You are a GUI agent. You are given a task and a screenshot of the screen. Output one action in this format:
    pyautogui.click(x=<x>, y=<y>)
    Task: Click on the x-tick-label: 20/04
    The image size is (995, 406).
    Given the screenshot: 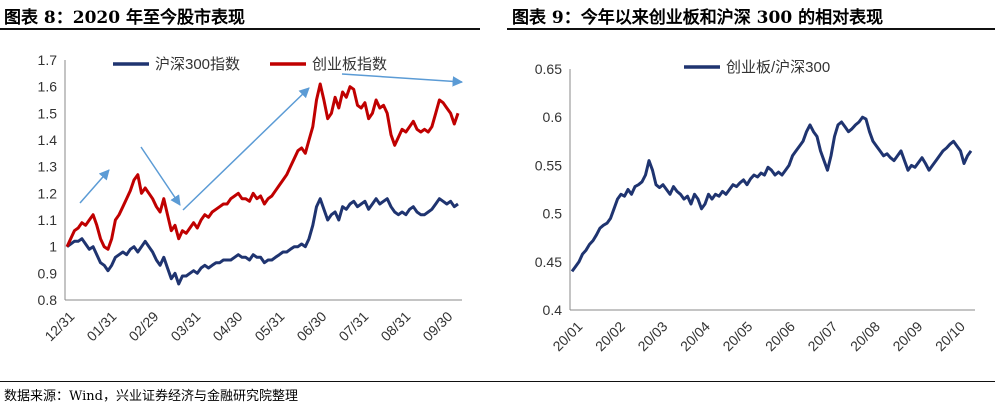 What is the action you would take?
    pyautogui.click(x=695, y=336)
    